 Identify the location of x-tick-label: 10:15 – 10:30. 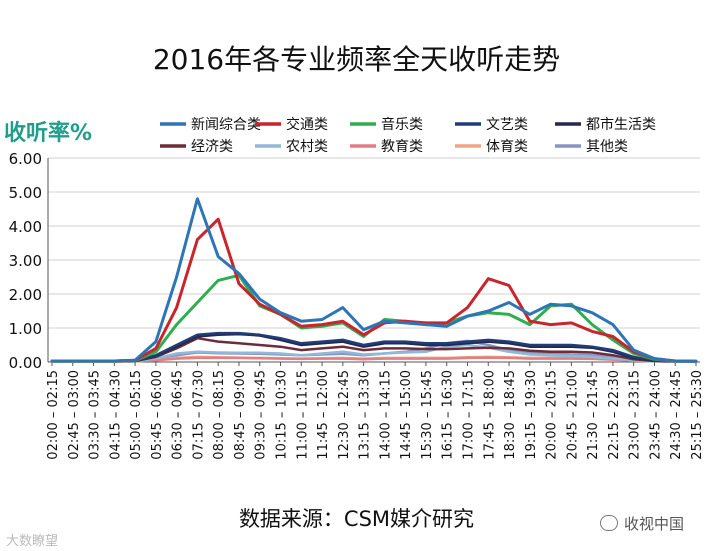
(282, 415).